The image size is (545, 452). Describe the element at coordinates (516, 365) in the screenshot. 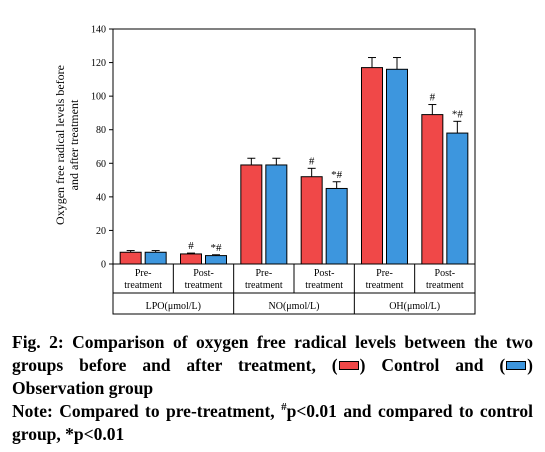

I see `observation-swatch` at that location.